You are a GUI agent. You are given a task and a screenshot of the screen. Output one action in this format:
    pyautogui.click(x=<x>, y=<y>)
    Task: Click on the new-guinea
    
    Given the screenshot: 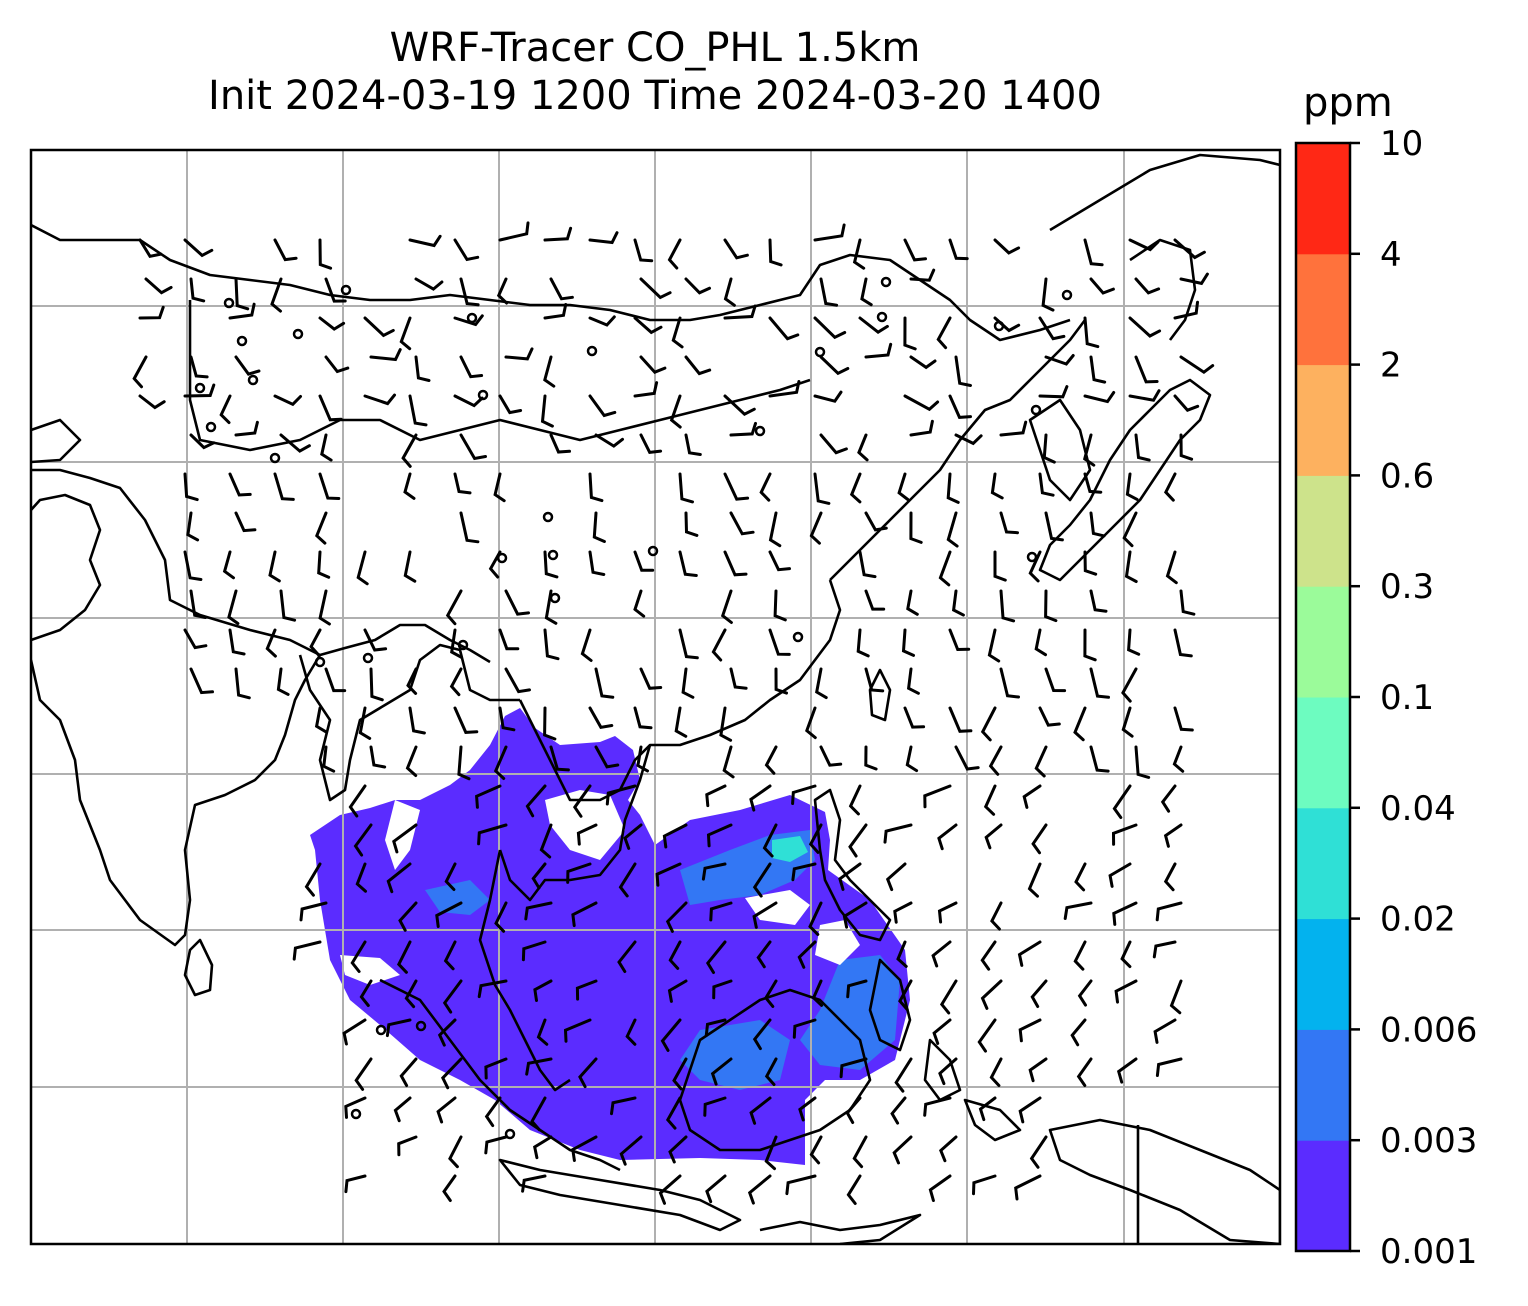 What is the action you would take?
    pyautogui.click(x=1164, y=1181)
    